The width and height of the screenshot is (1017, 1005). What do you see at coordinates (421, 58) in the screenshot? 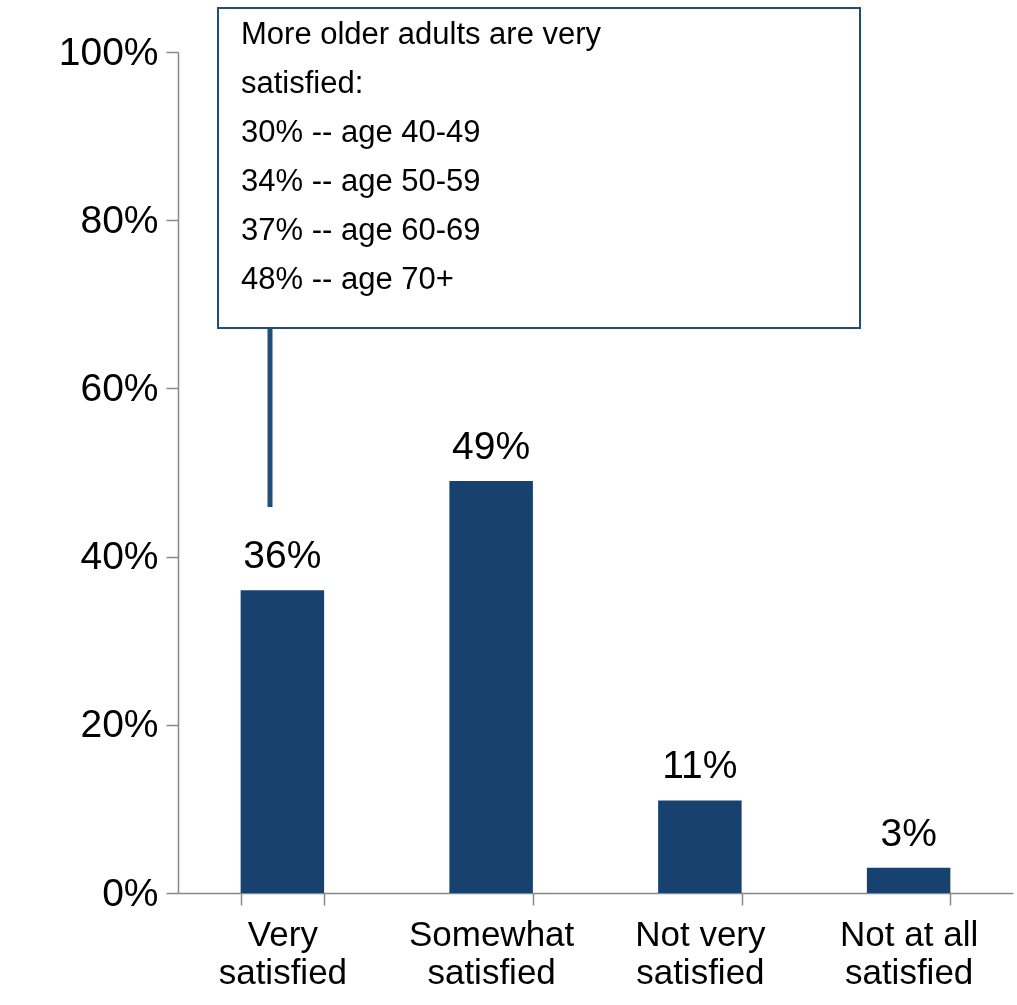
I see `annotation: More older adults are very satisfied:` at bounding box center [421, 58].